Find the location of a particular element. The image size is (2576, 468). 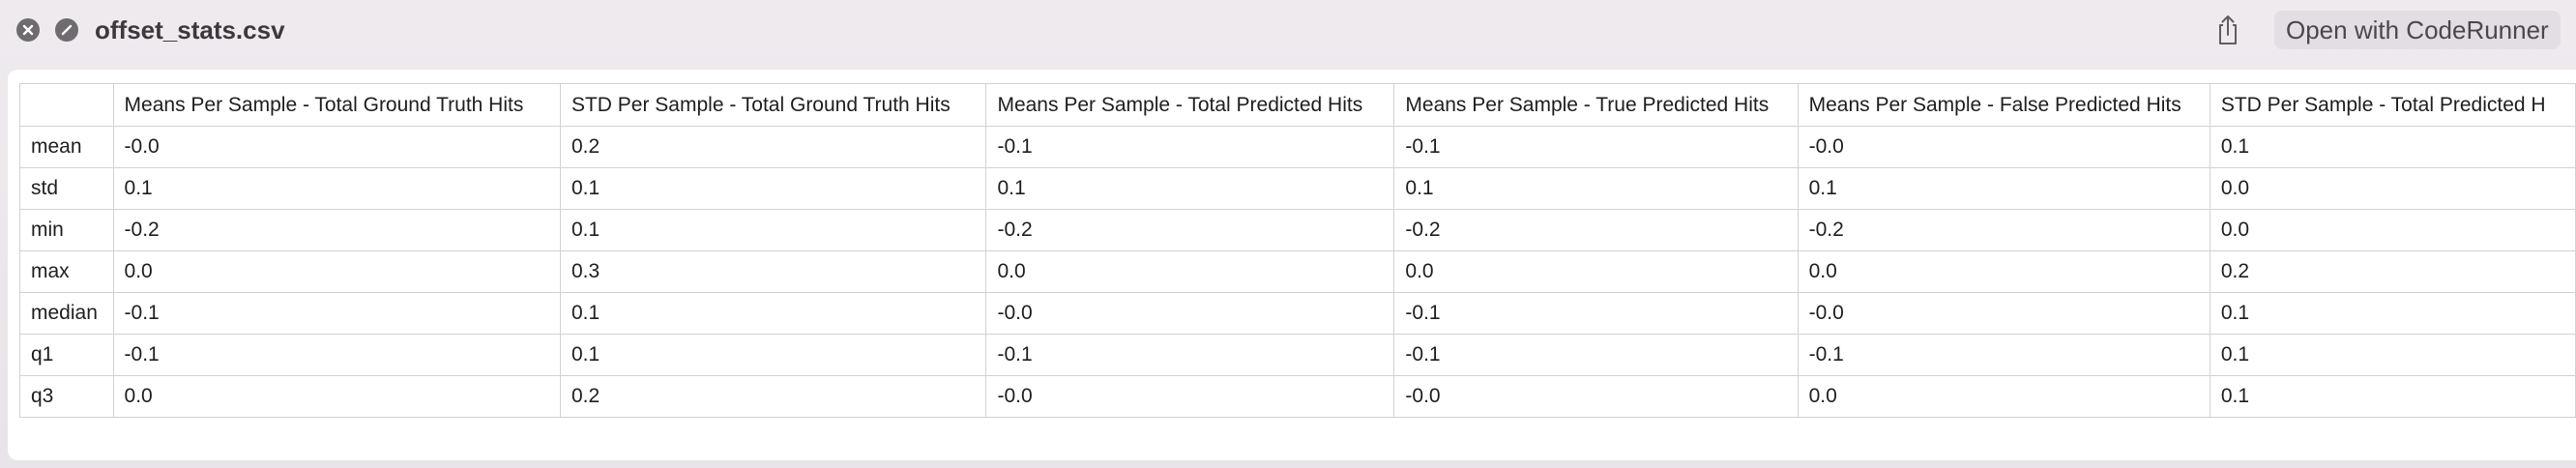

row-label: q3 is located at coordinates (66, 397).